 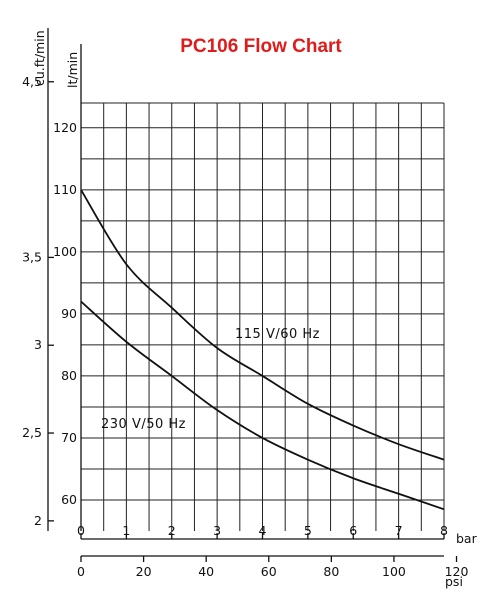 I want to click on y2-axis-label: cu.ft/min, so click(x=39, y=58).